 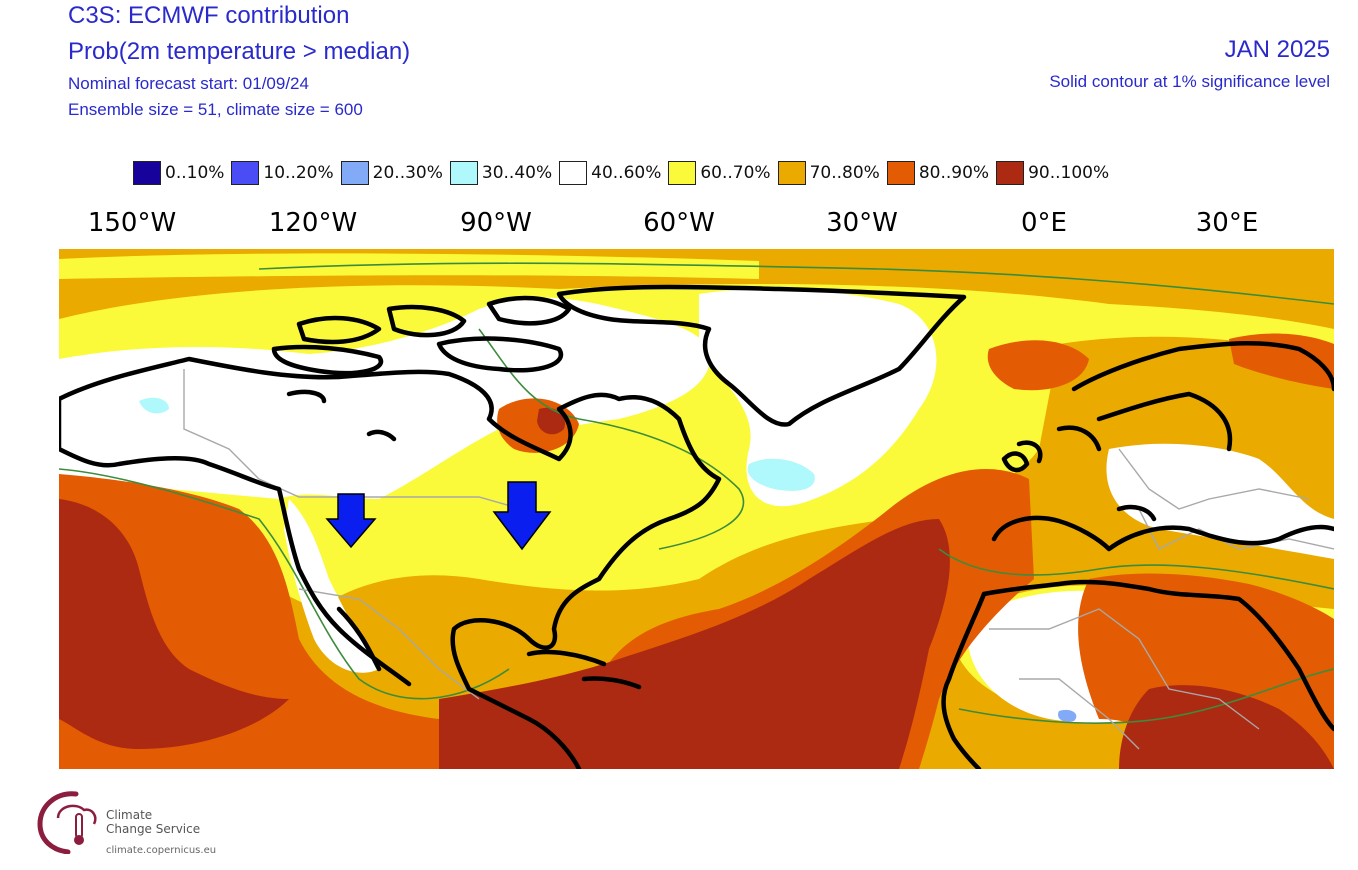 I want to click on legend-item: 30..40%, so click(x=501, y=173).